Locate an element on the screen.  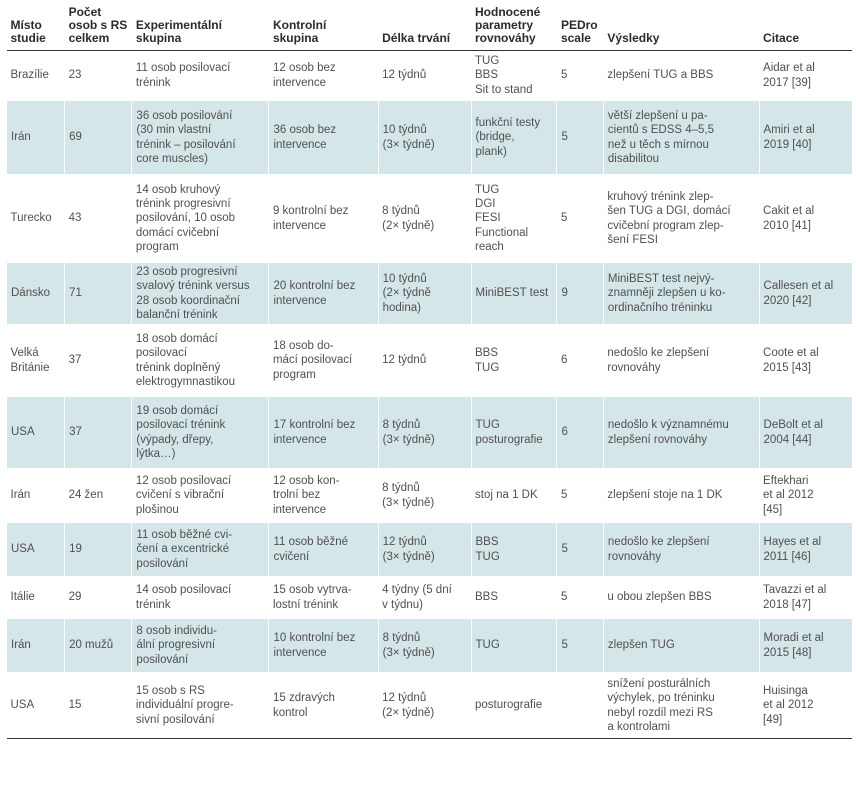
cell-control-group: 11 osob běžné cvičení is located at coordinates (323, 549).